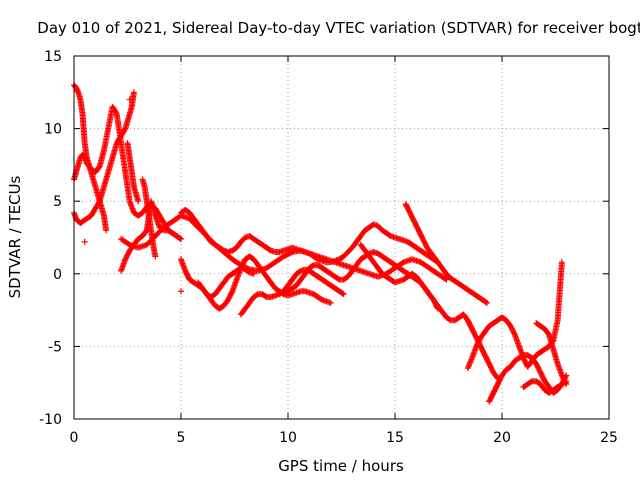 This screenshot has height=480, width=640. I want to click on y-tick-label: -10, so click(50, 420).